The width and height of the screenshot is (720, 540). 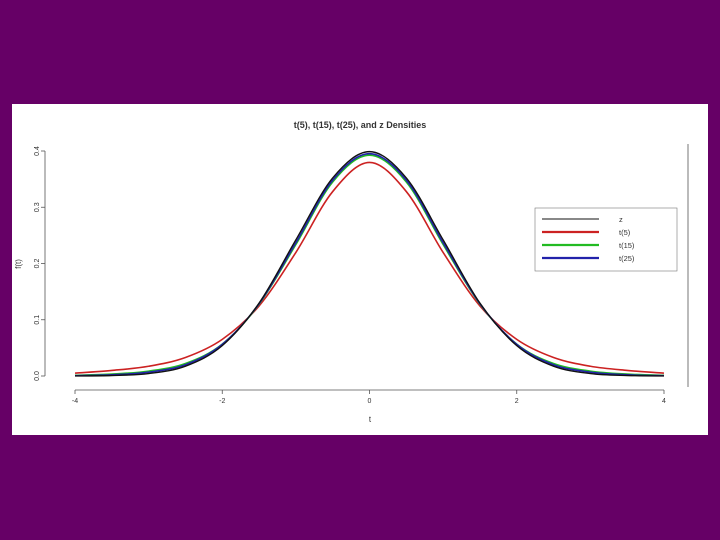 What do you see at coordinates (370, 419) in the screenshot?
I see `x-axis-label: t` at bounding box center [370, 419].